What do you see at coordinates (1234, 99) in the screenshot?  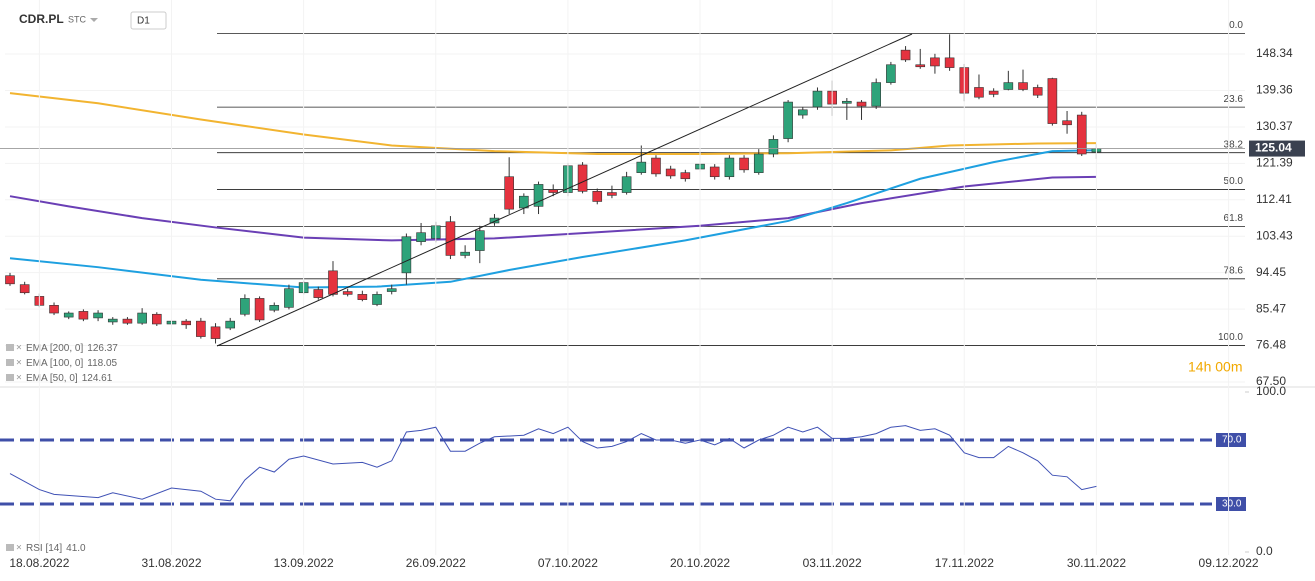 I see `fib-label: 23.6` at bounding box center [1234, 99].